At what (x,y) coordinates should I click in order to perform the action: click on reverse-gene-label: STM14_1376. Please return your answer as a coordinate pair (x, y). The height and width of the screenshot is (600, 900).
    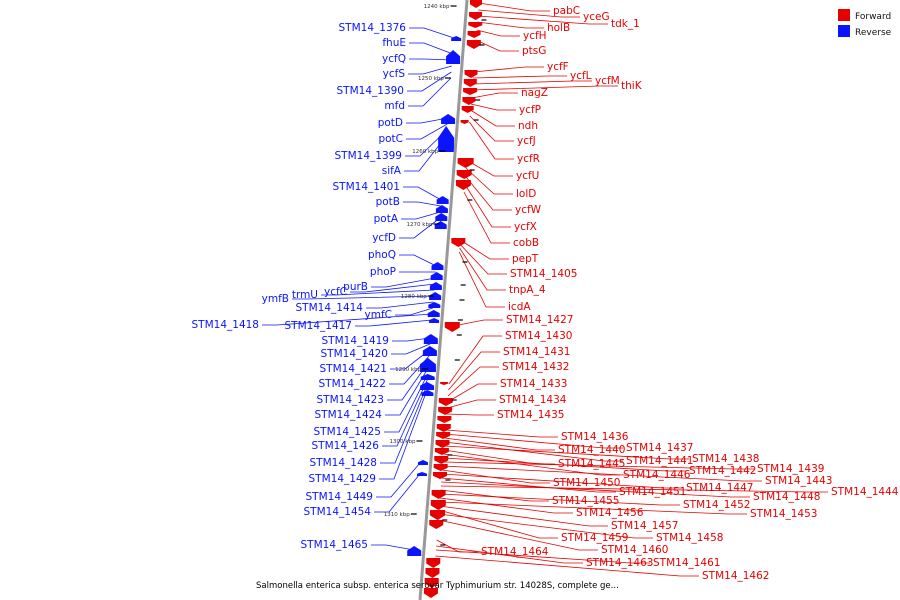
    Looking at the image, I should click on (373, 28).